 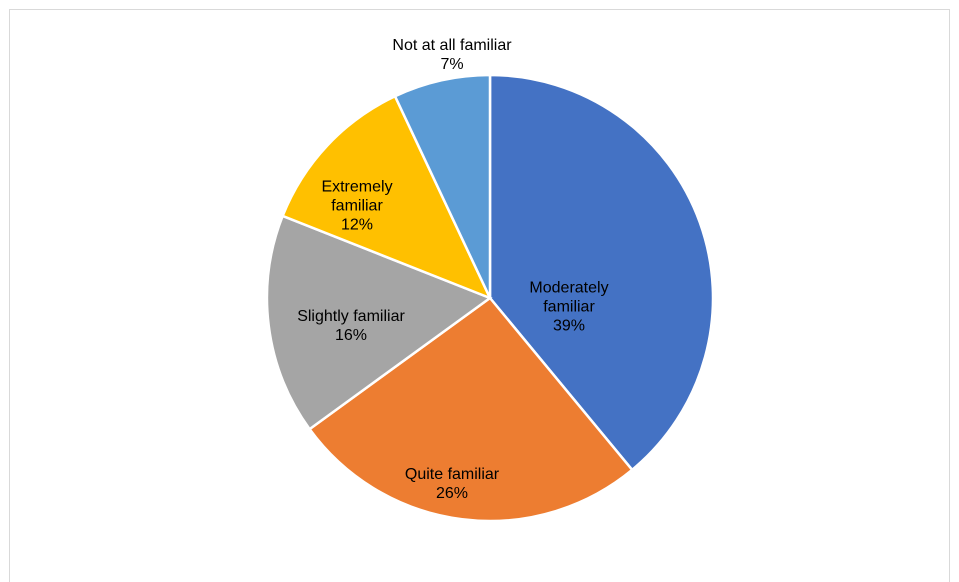 What do you see at coordinates (569, 326) in the screenshot?
I see `value-label: 39%` at bounding box center [569, 326].